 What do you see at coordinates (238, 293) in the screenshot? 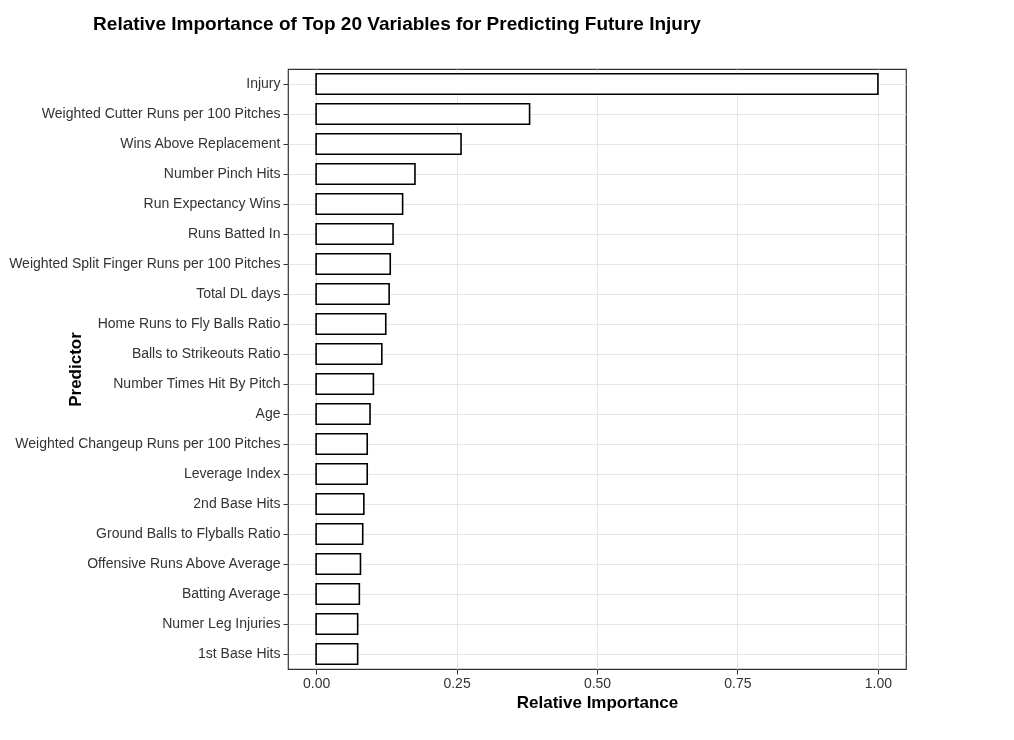
I see `y-tick-label: Total DL days` at bounding box center [238, 293].